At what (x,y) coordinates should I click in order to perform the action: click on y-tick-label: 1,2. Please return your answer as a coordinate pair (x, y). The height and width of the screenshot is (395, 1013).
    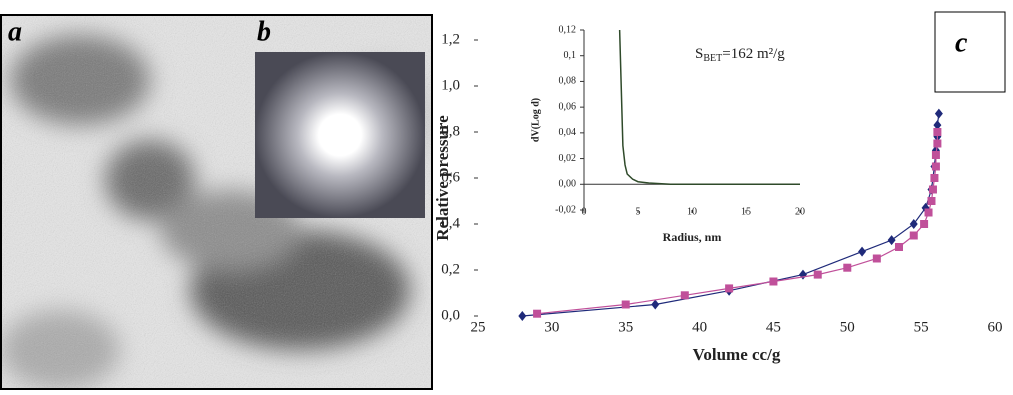
    Looking at the image, I should click on (450, 39).